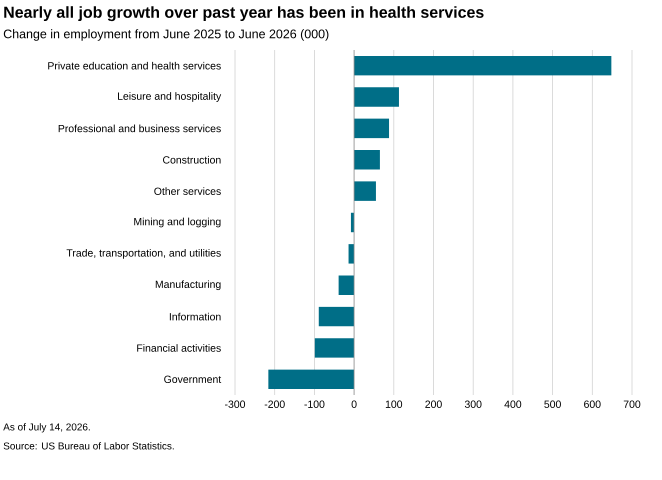  Describe the element at coordinates (46, 427) in the screenshot. I see `text: As of July 14, 2026.` at that location.